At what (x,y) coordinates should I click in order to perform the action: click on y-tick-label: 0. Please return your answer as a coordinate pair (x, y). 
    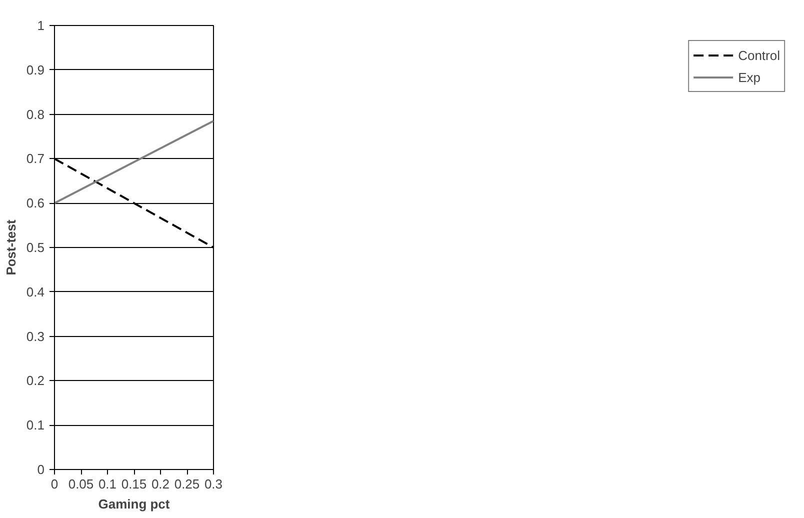
    Looking at the image, I should click on (41, 469).